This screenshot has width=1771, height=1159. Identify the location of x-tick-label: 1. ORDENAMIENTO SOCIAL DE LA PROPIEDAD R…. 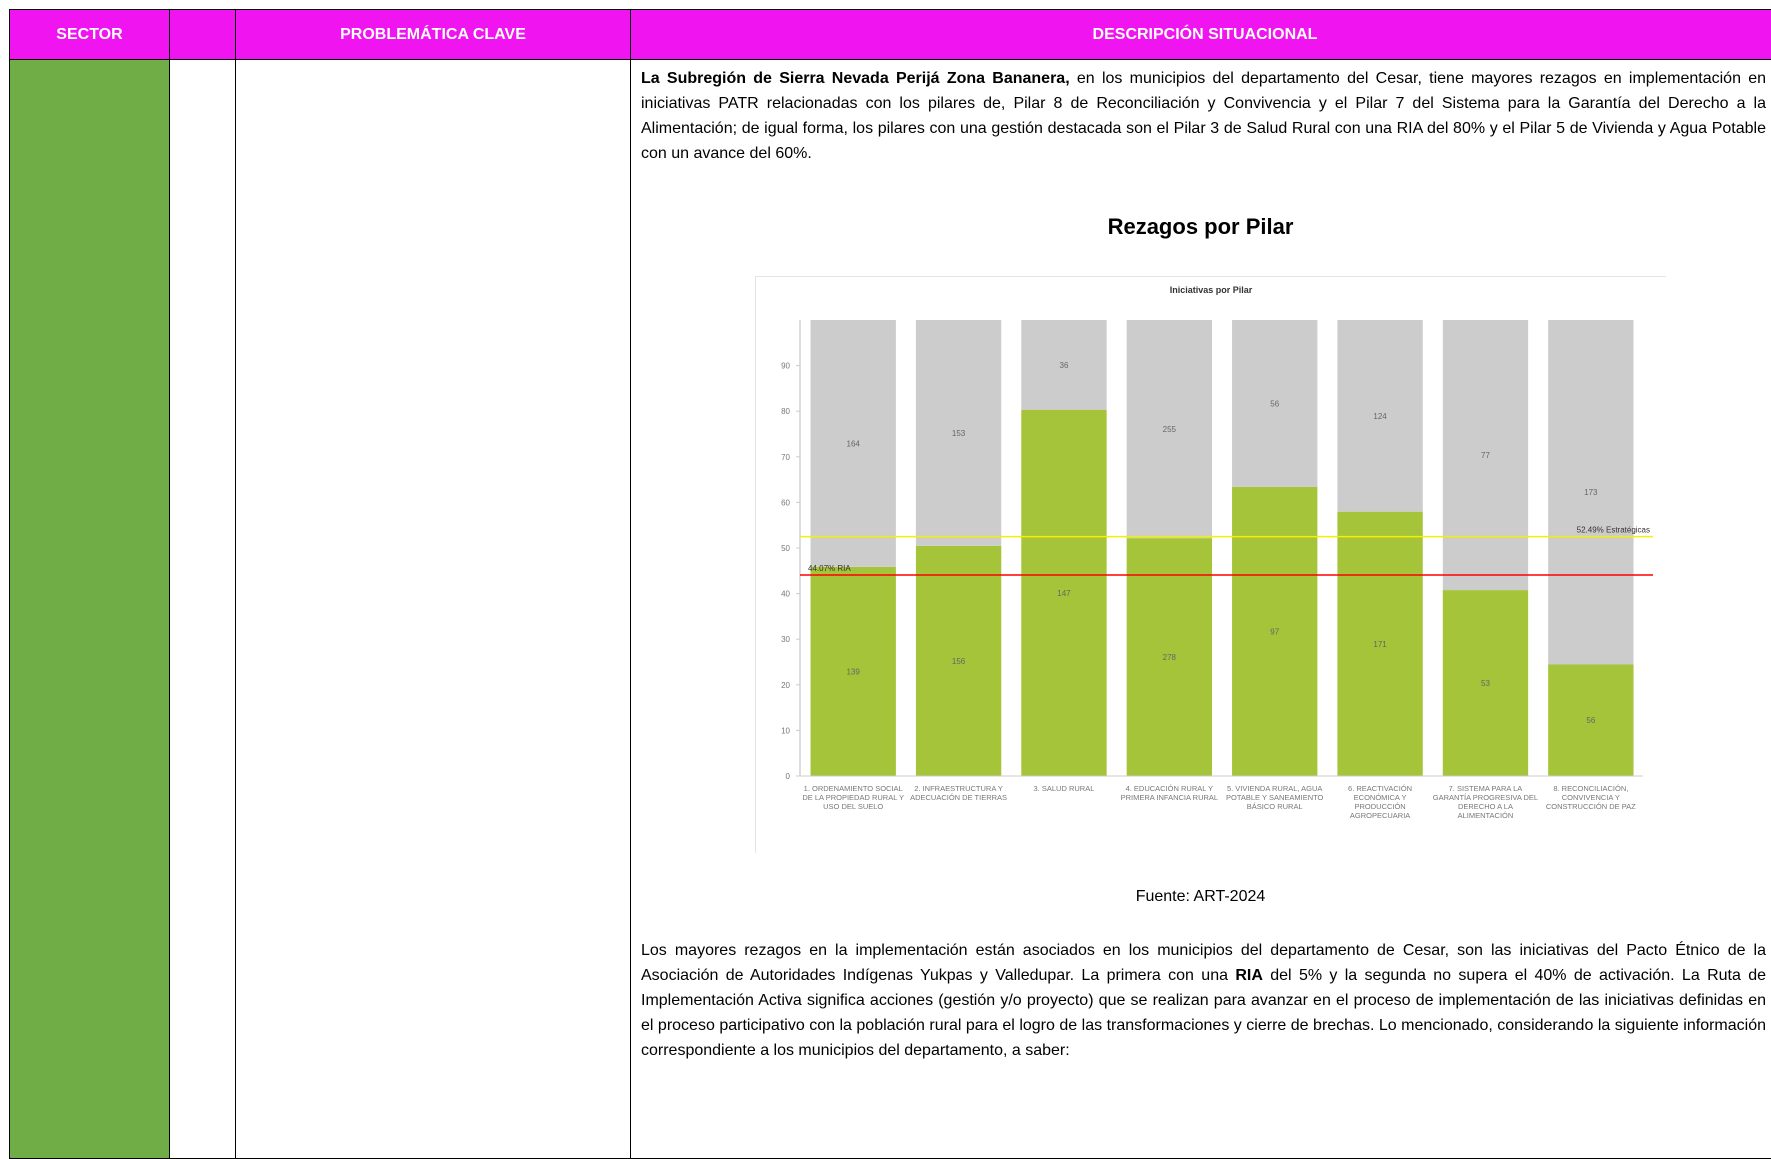
(853, 797).